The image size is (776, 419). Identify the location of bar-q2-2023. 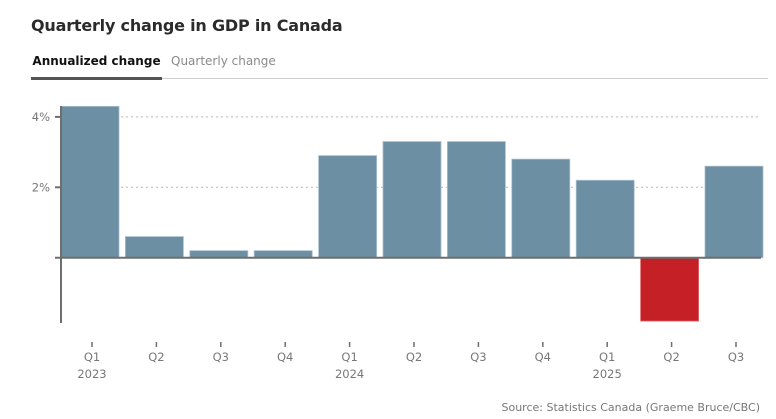
(154, 247).